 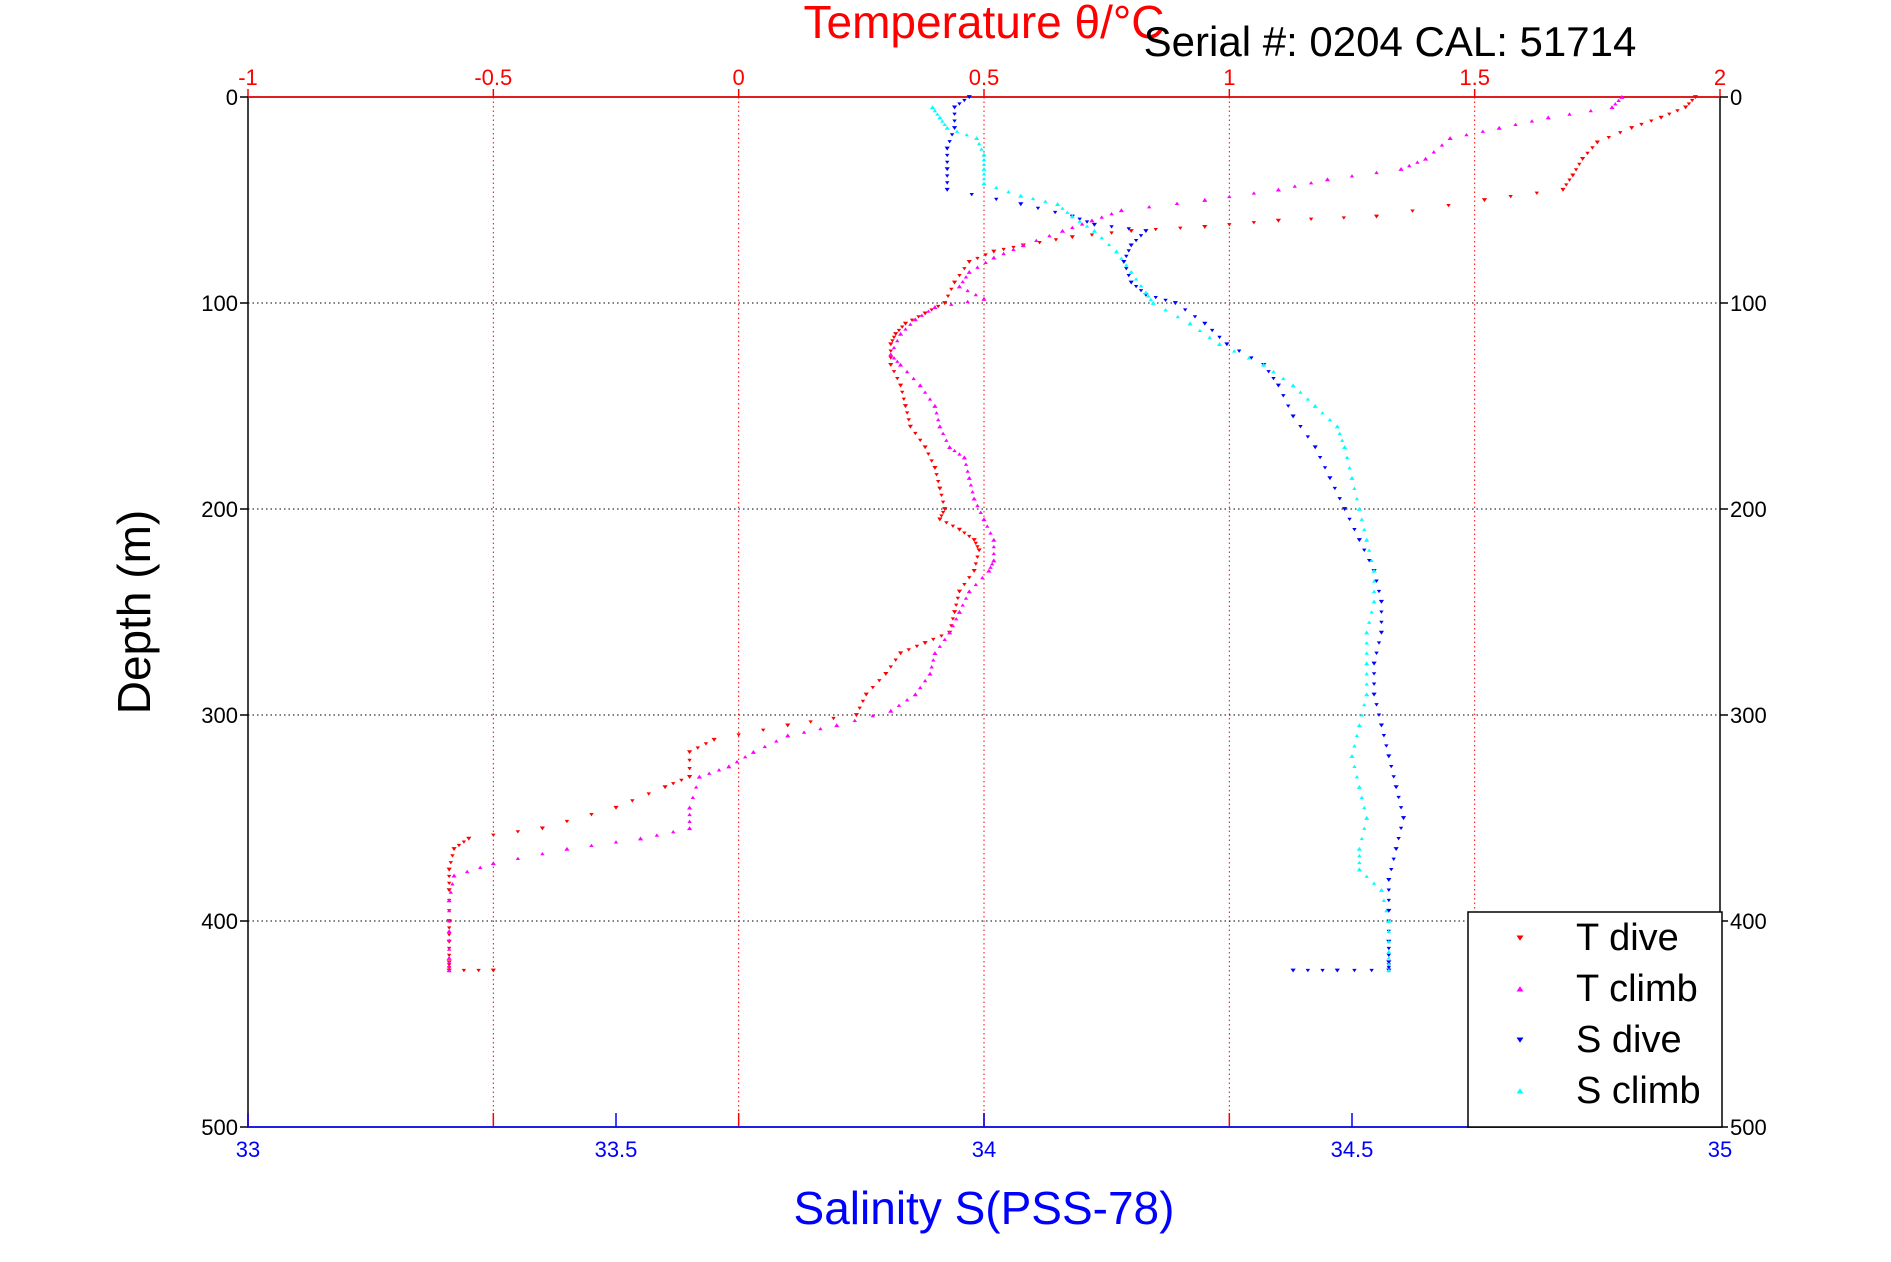 I want to click on depth-tick-label-right: 400, so click(x=1748, y=921).